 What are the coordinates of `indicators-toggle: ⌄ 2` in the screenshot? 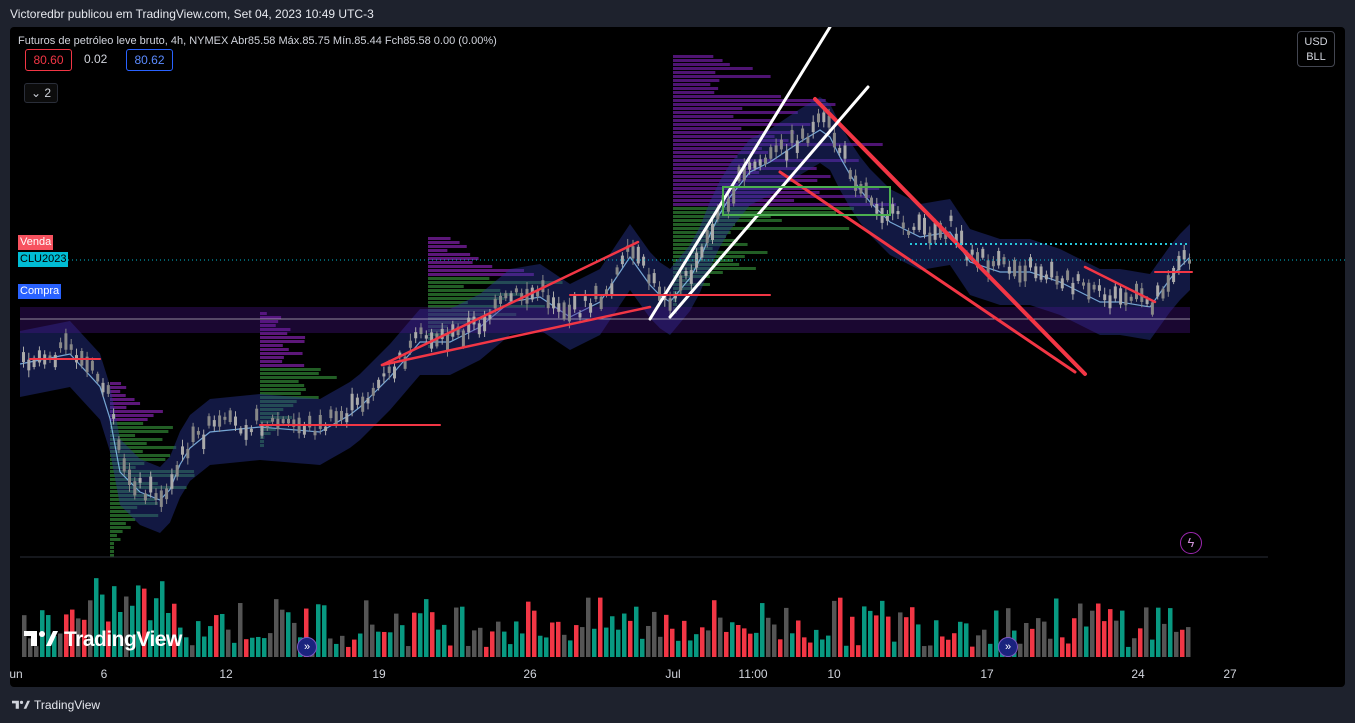 It's located at (41, 93).